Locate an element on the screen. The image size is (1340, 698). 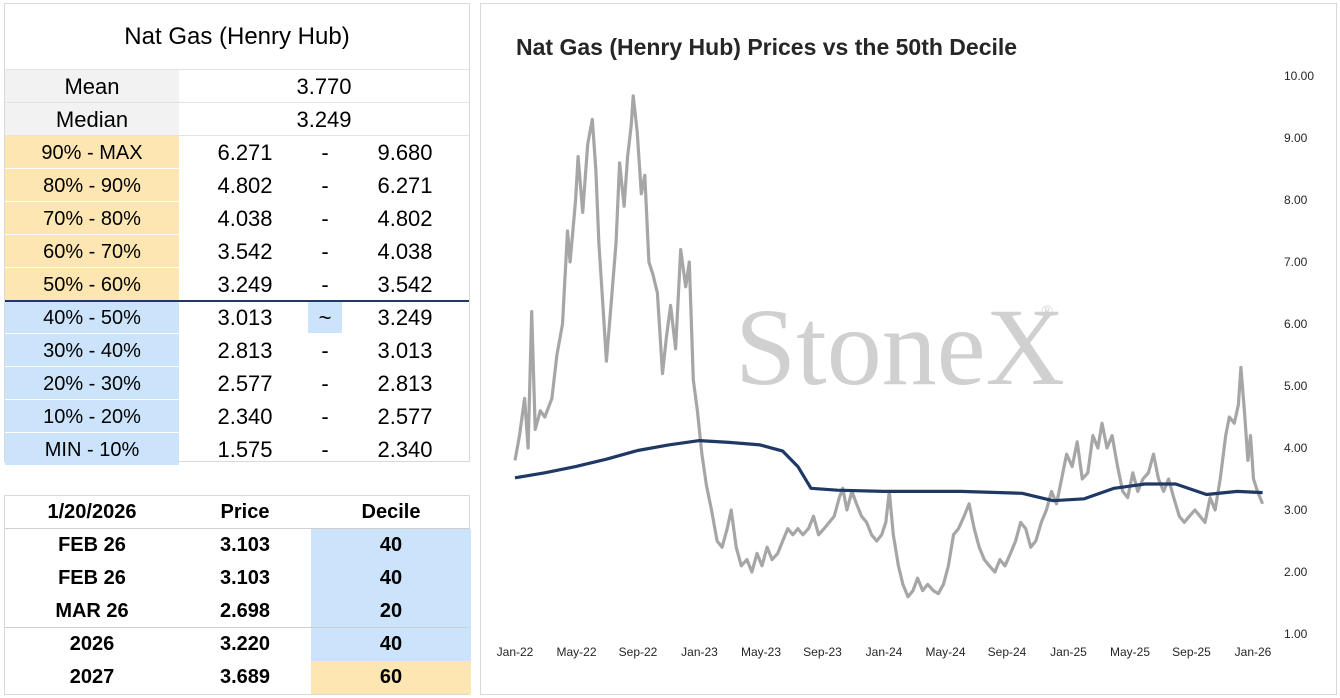
table-title: Nat Gas (Henry Hub) is located at coordinates (237, 36).